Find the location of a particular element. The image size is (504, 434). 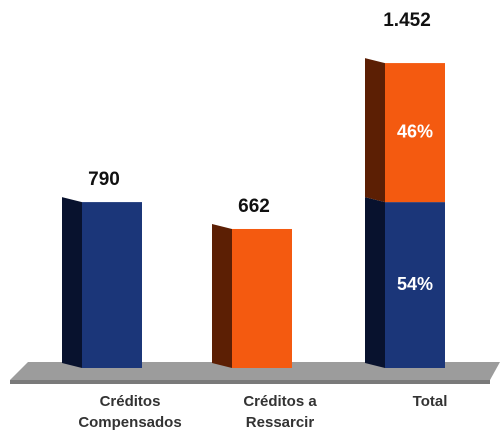

share-label: 54% is located at coordinates (415, 284).